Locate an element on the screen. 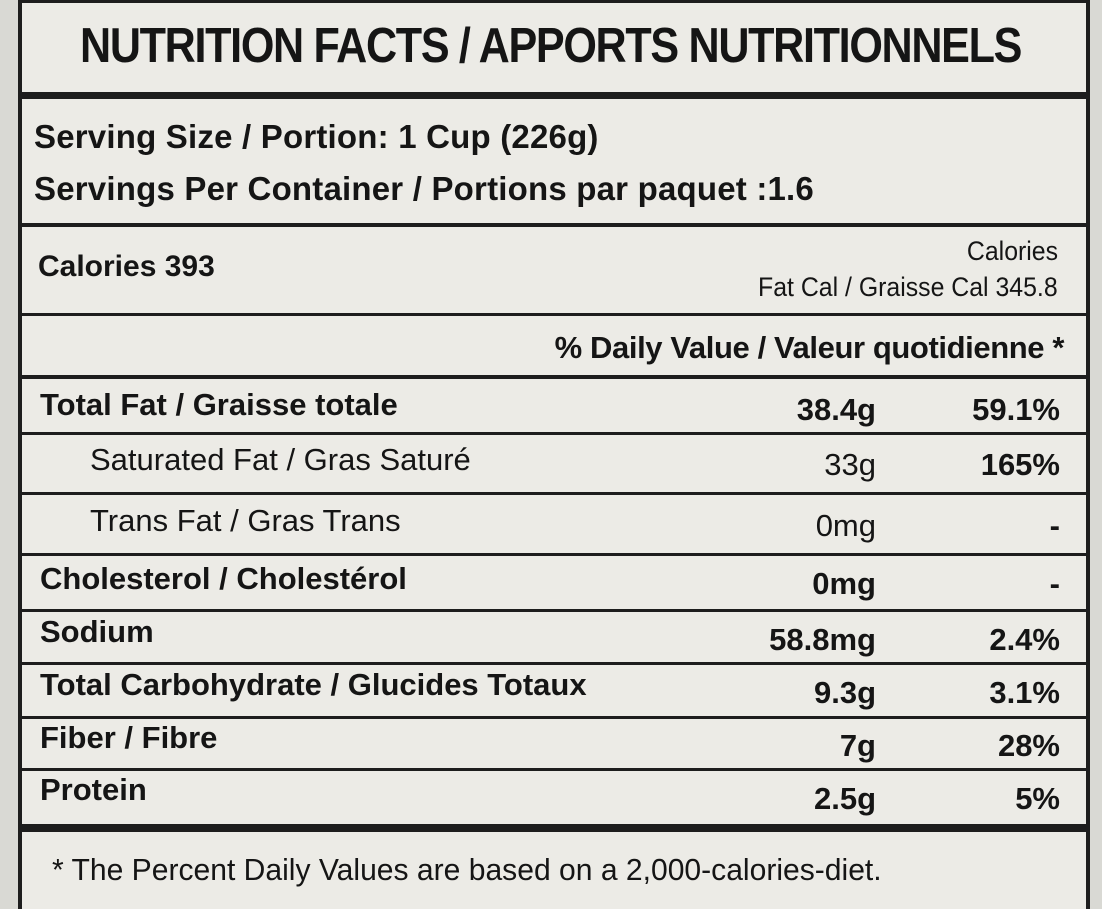 This screenshot has height=909, width=1102. nutrient-percent-protein: 5% is located at coordinates (1037, 798).